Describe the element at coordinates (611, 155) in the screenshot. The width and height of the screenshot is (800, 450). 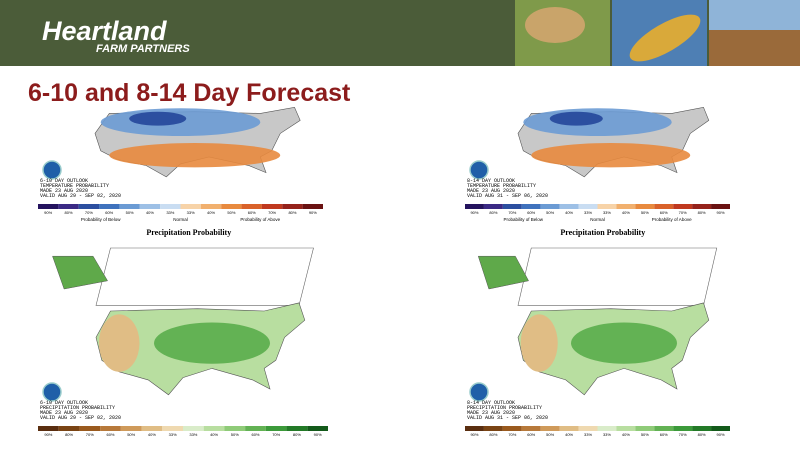
I see `warm-area` at that location.